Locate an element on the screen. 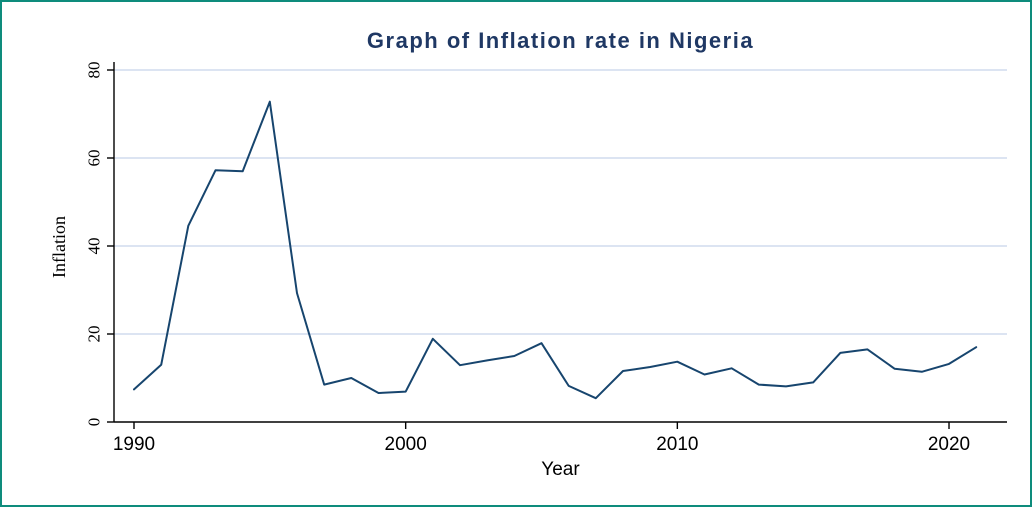 This screenshot has height=507, width=1032. chart-title: Graph of Inflation rate in Nigeria is located at coordinates (560, 40).